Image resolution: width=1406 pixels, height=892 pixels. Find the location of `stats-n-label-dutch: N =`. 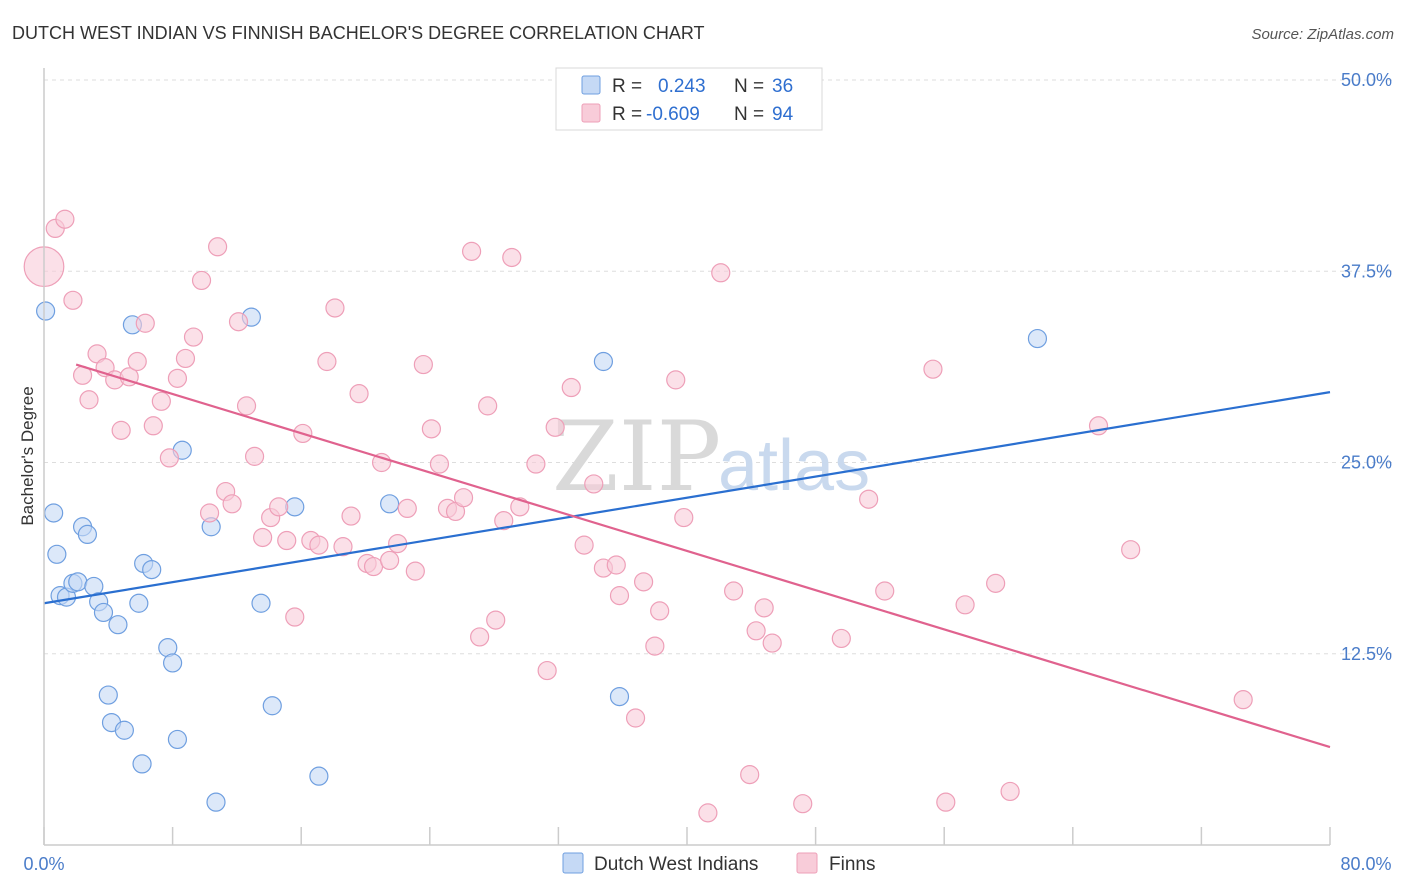

stats-n-label-dutch: N = is located at coordinates (749, 86).